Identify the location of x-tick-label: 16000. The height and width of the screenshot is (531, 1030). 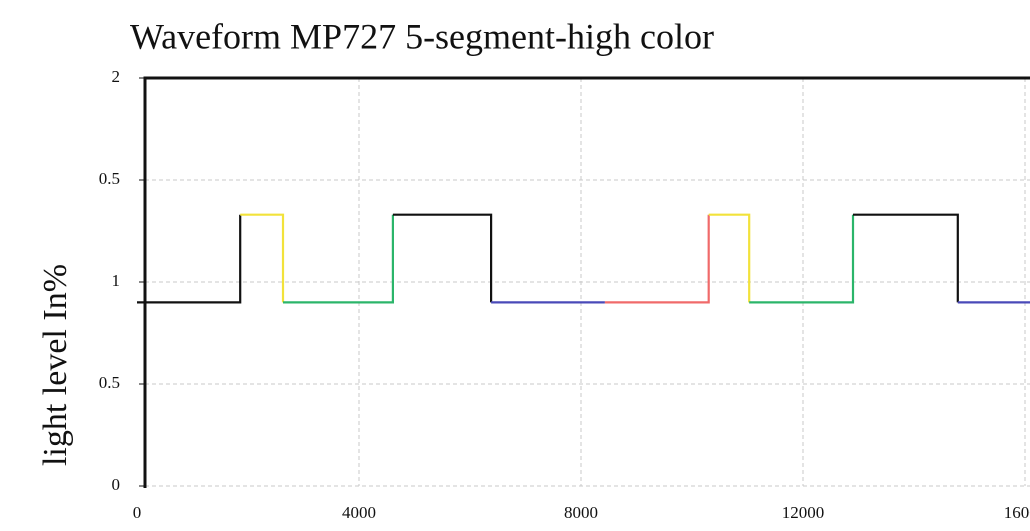
(1017, 512).